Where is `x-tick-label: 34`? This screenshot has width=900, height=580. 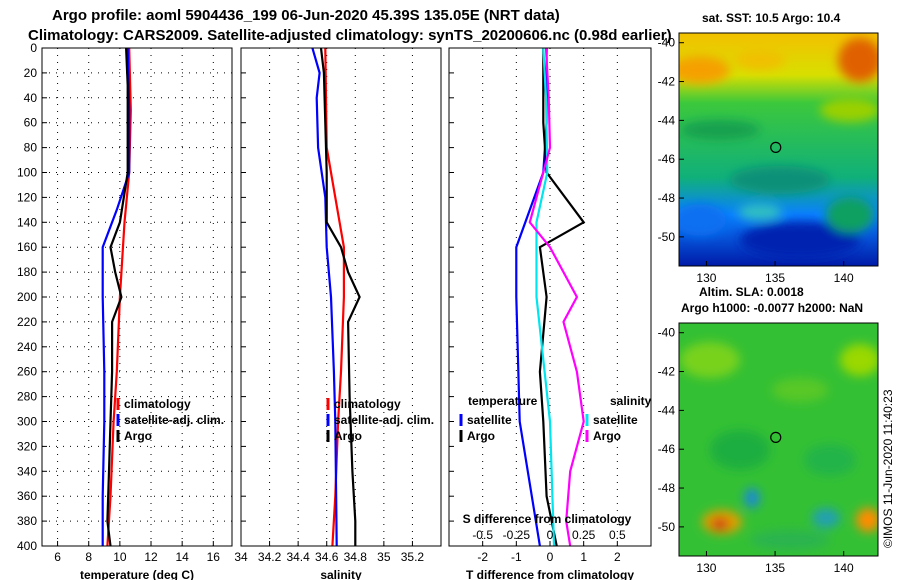
x-tick-label: 34 is located at coordinates (241, 557).